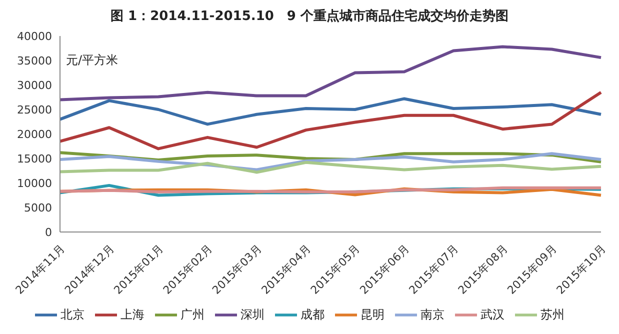 Image resolution: width=619 pixels, height=334 pixels. What do you see at coordinates (252, 314) in the screenshot?
I see `legend-label: 深圳` at bounding box center [252, 314].